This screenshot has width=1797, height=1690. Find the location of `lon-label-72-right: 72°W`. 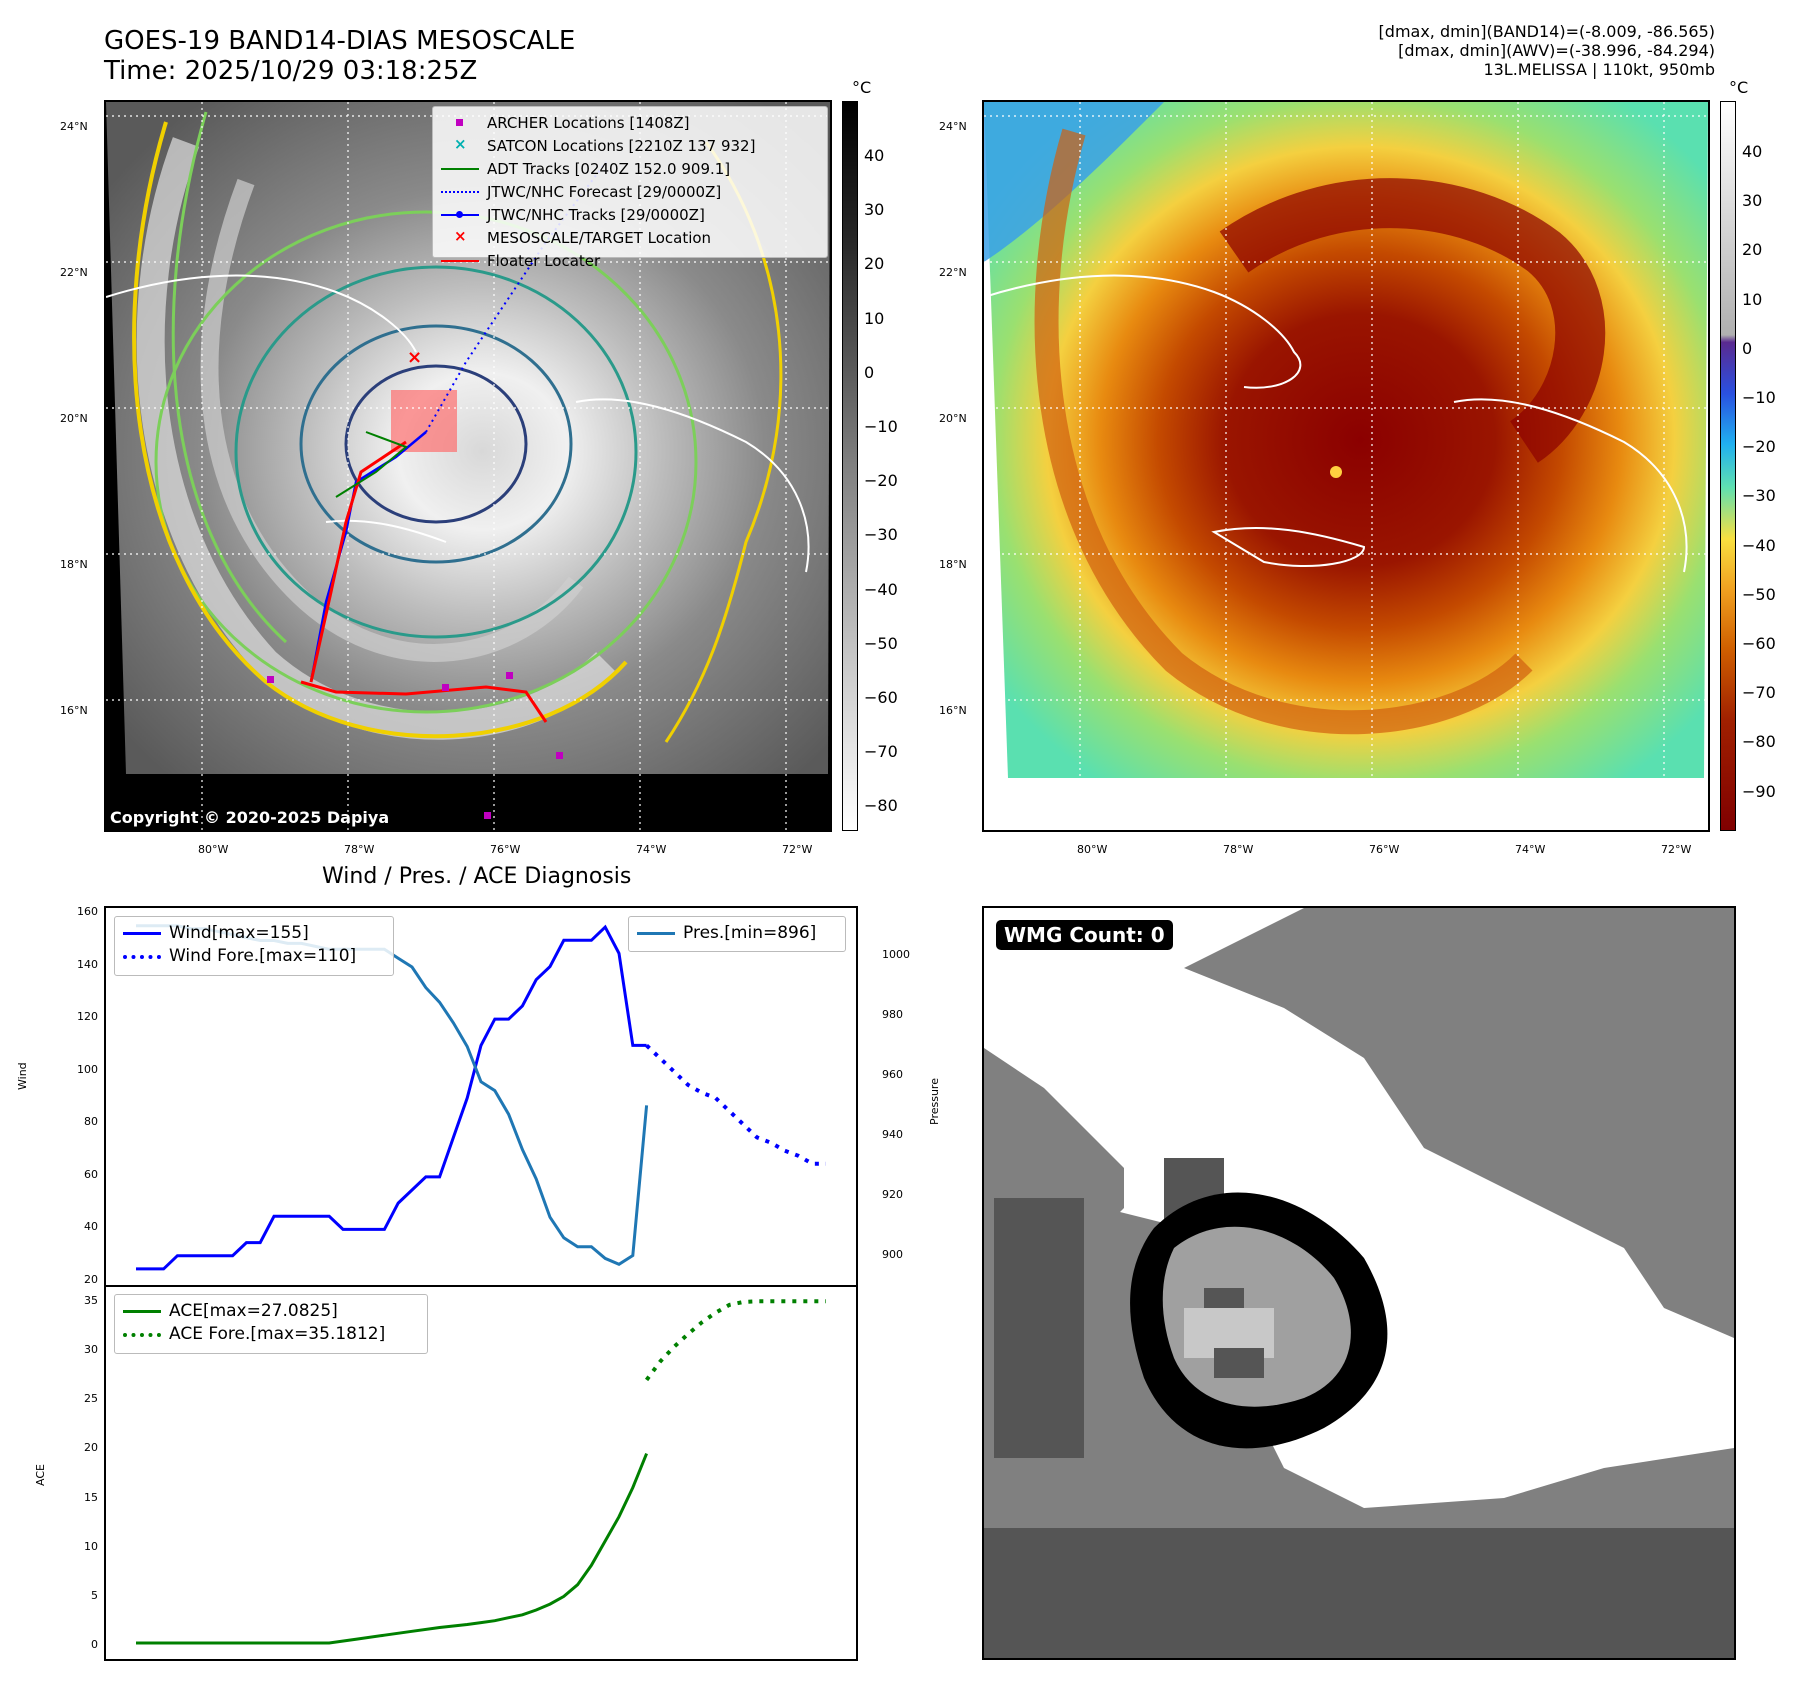

lon-label-72-right: 72°W is located at coordinates (1676, 849).